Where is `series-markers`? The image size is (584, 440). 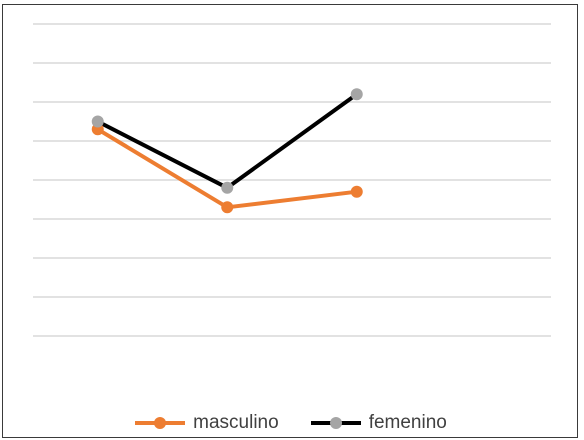
series-markers is located at coordinates (227, 151).